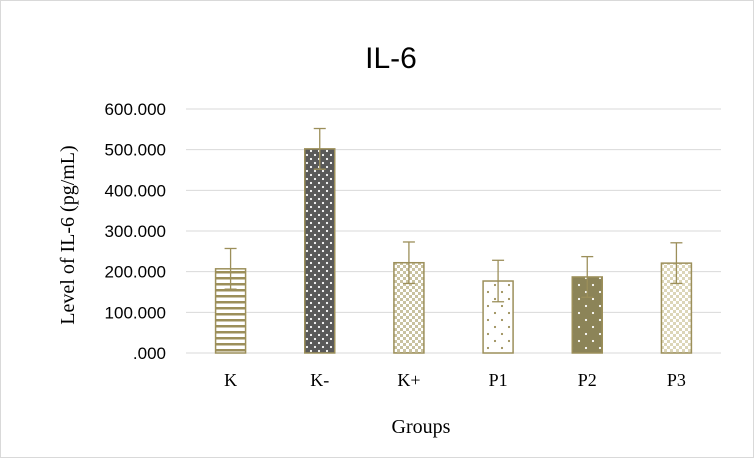  Describe the element at coordinates (68, 234) in the screenshot. I see `y-axis-label: Level of IL-6 (pg/mL)` at that location.